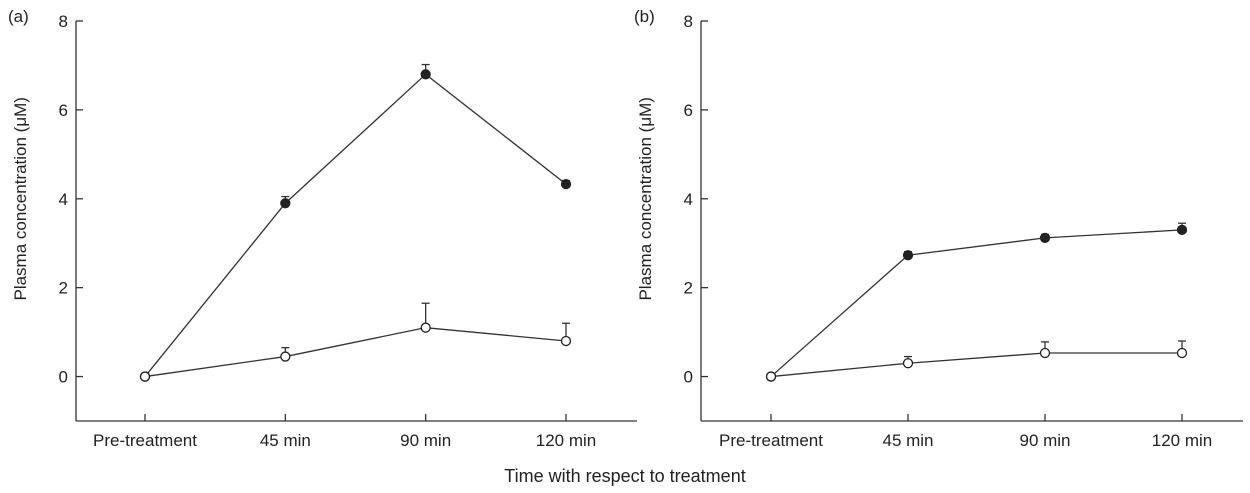 The height and width of the screenshot is (493, 1250). What do you see at coordinates (976, 365) in the screenshot?
I see `b-series-open-line` at bounding box center [976, 365].